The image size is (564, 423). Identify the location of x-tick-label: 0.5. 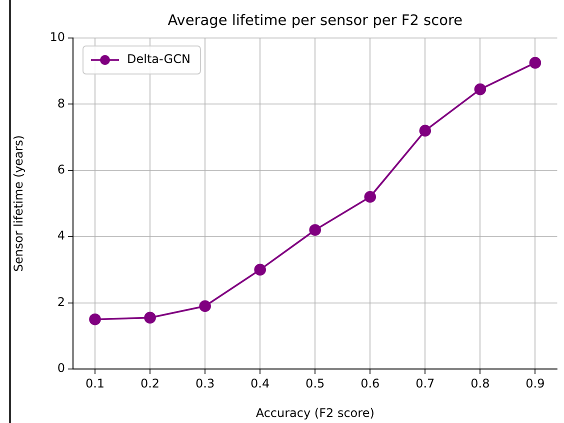
(315, 383).